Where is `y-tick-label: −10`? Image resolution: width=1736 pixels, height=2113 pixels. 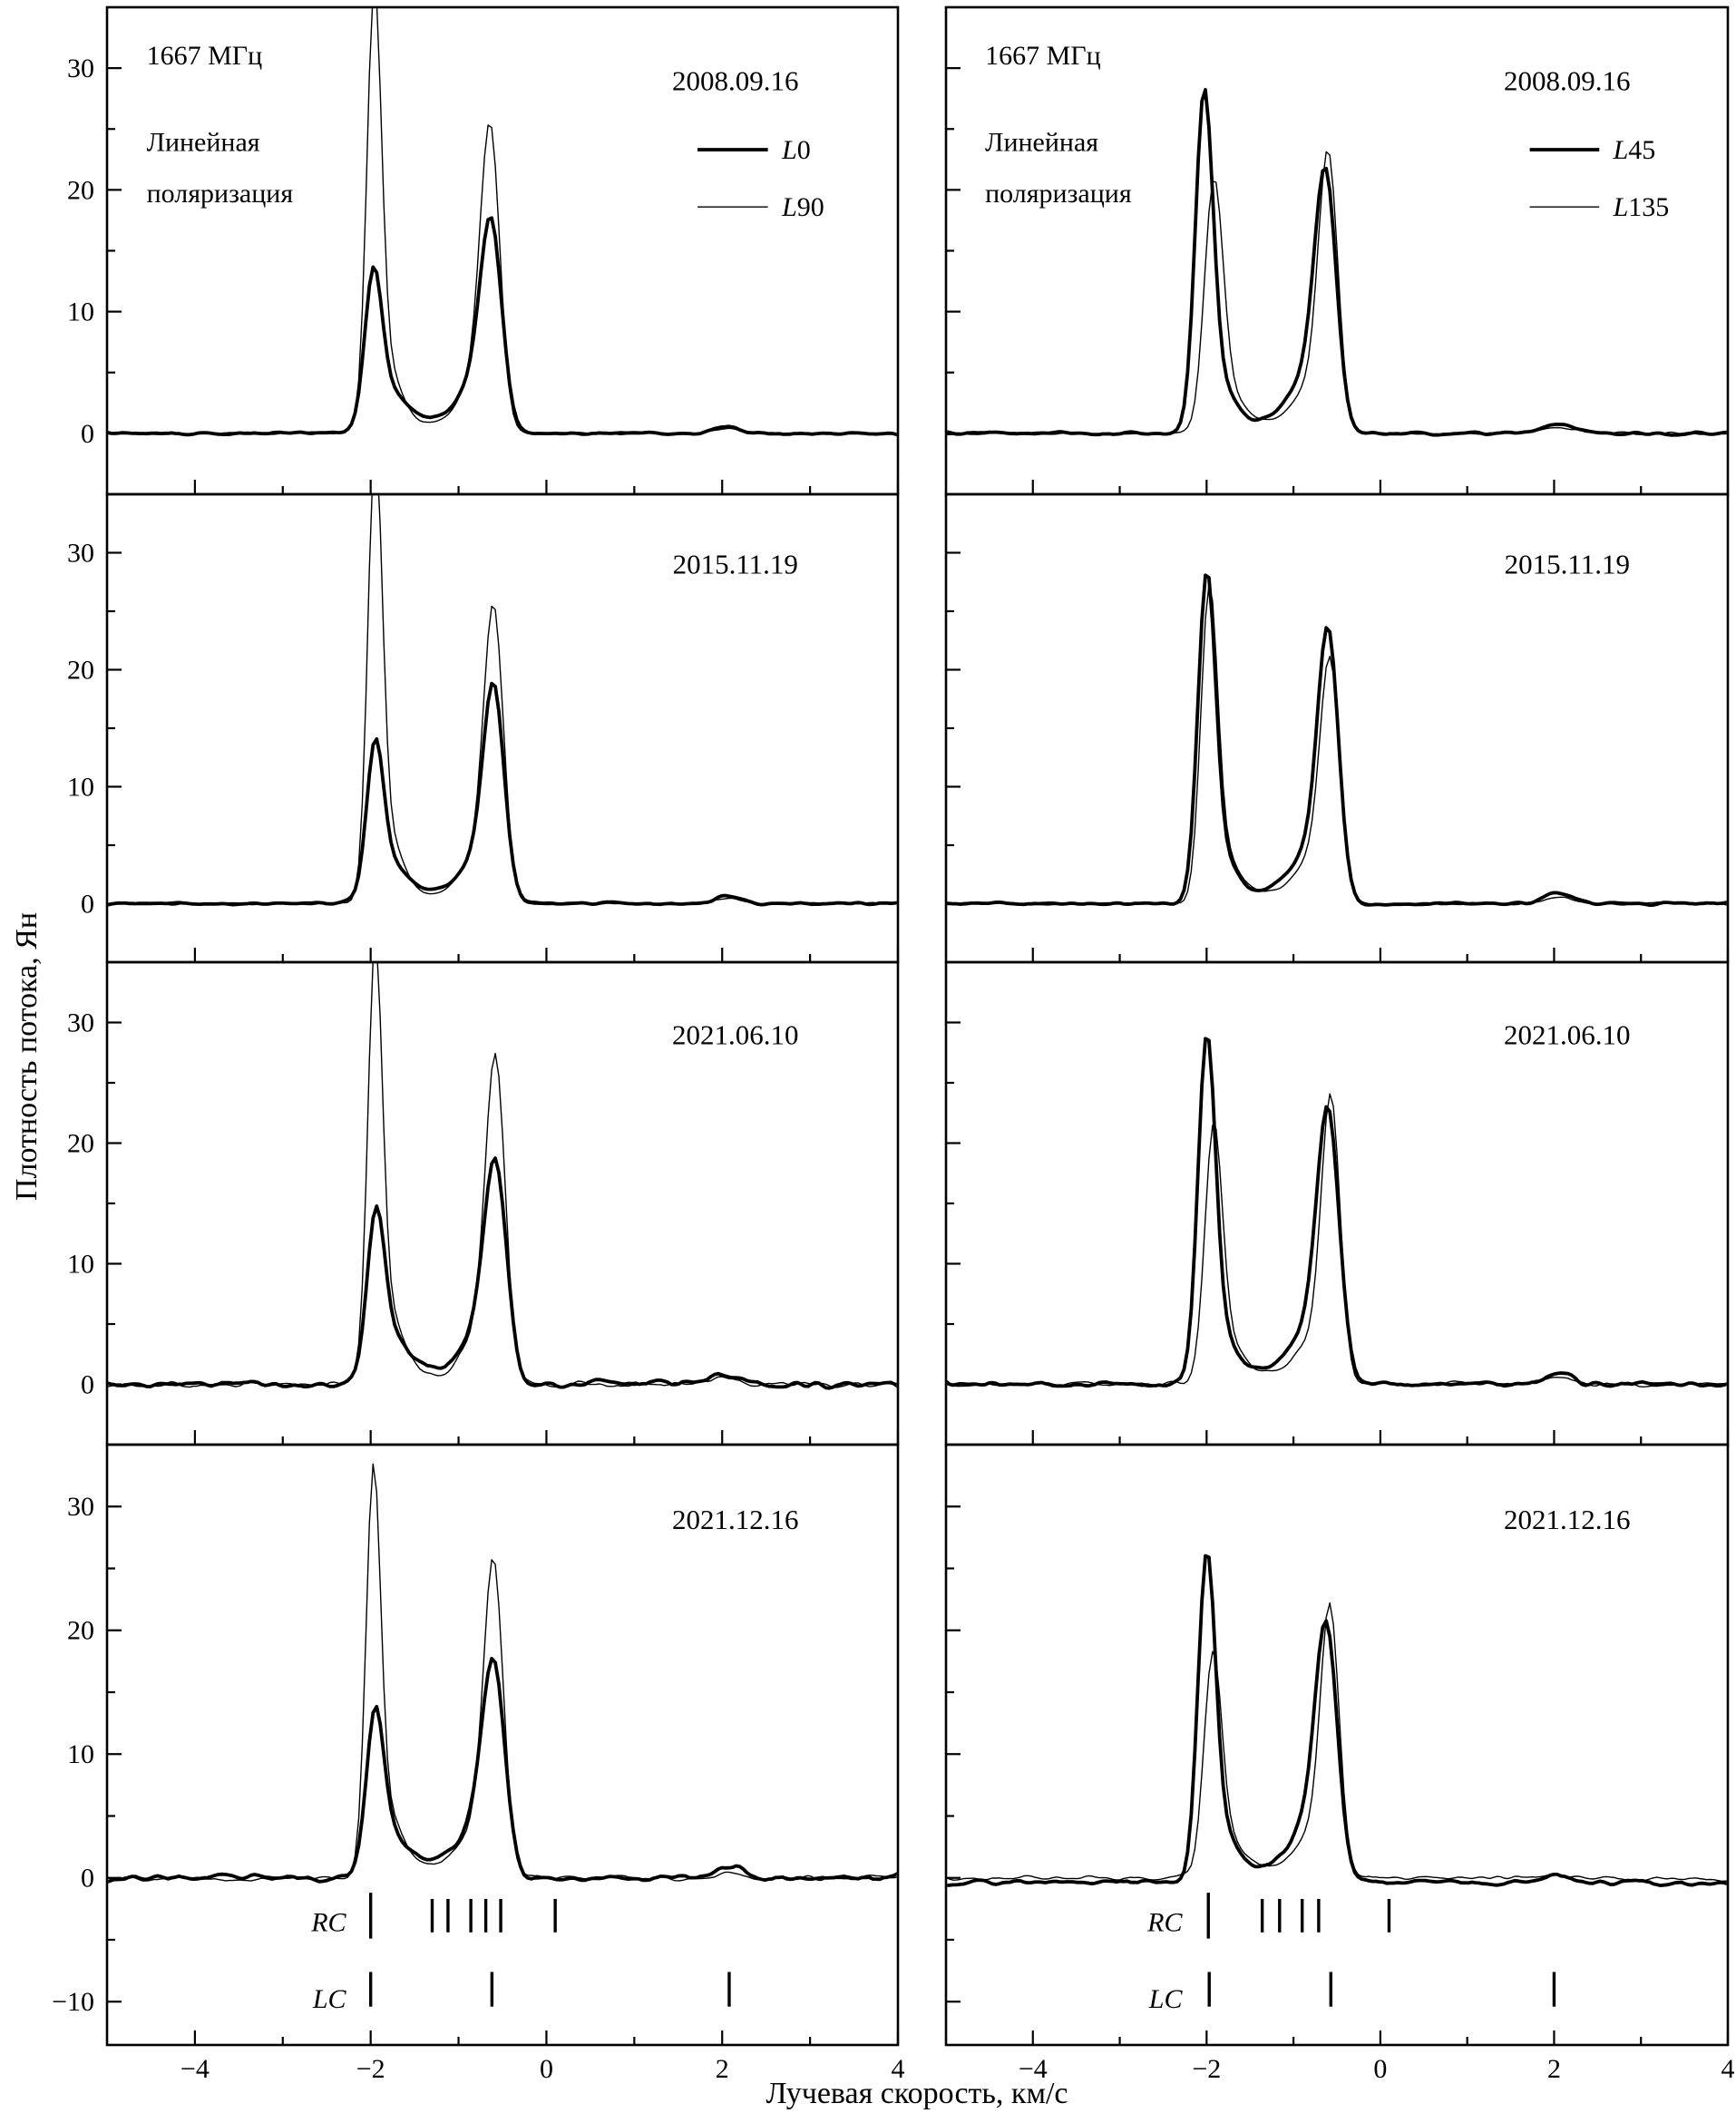
y-tick-label: −10 is located at coordinates (73, 2002).